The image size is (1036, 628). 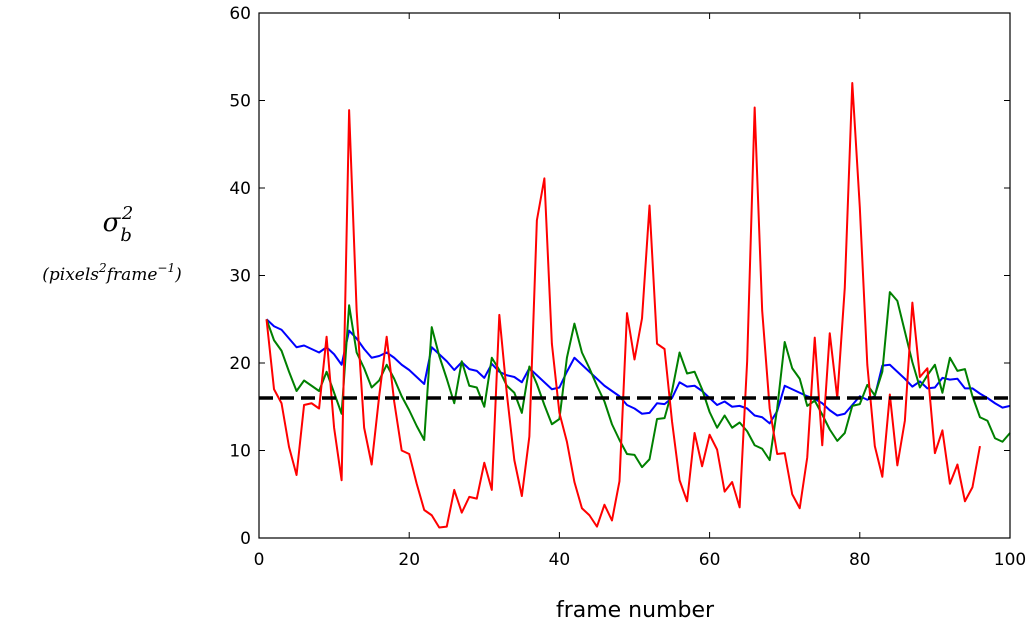 I want to click on x-tick-label: 0, so click(x=259, y=560).